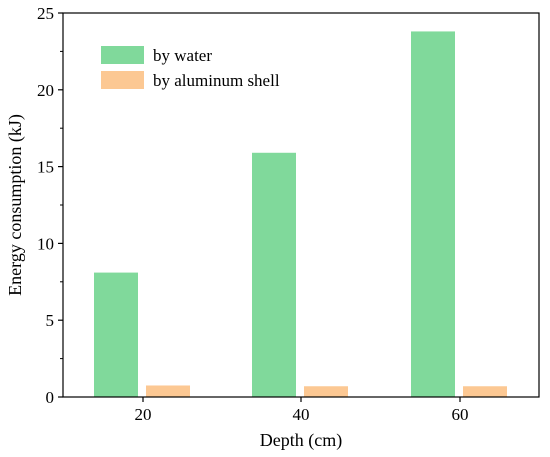  What do you see at coordinates (50, 205) in the screenshot?
I see `y-axis: 0 5 10 15 20 25` at bounding box center [50, 205].